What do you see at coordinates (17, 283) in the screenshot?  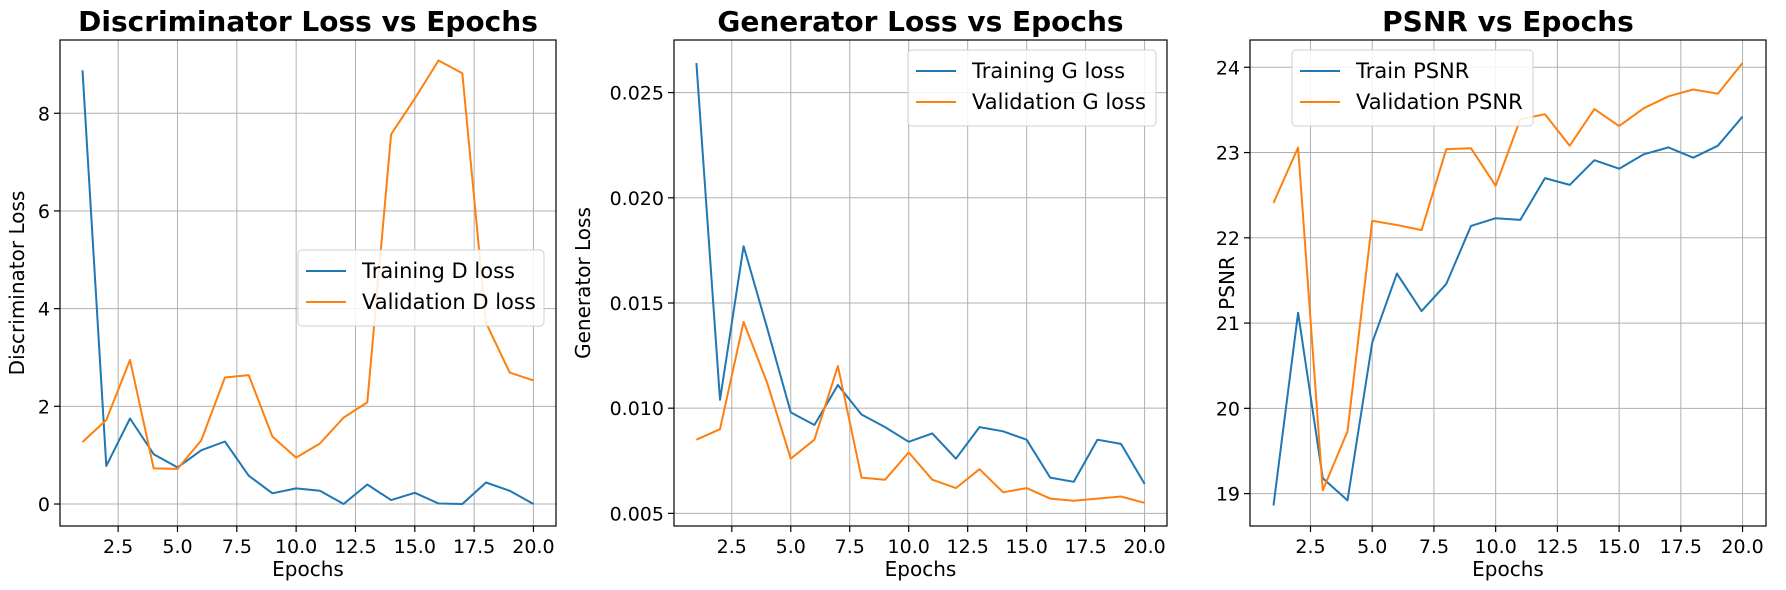 I see `y-axis-label: Discriminator Loss` at bounding box center [17, 283].